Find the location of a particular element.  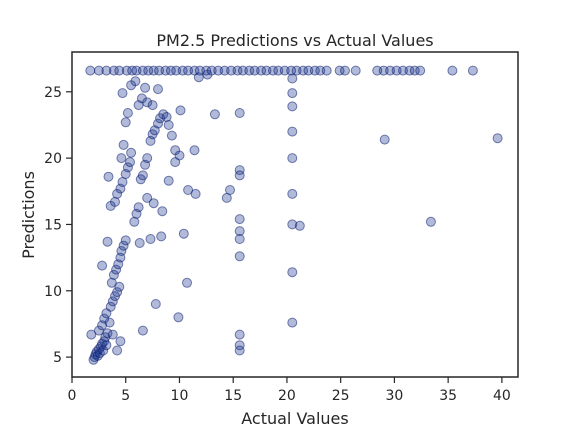

x-tick-label: 30 is located at coordinates (394, 396).